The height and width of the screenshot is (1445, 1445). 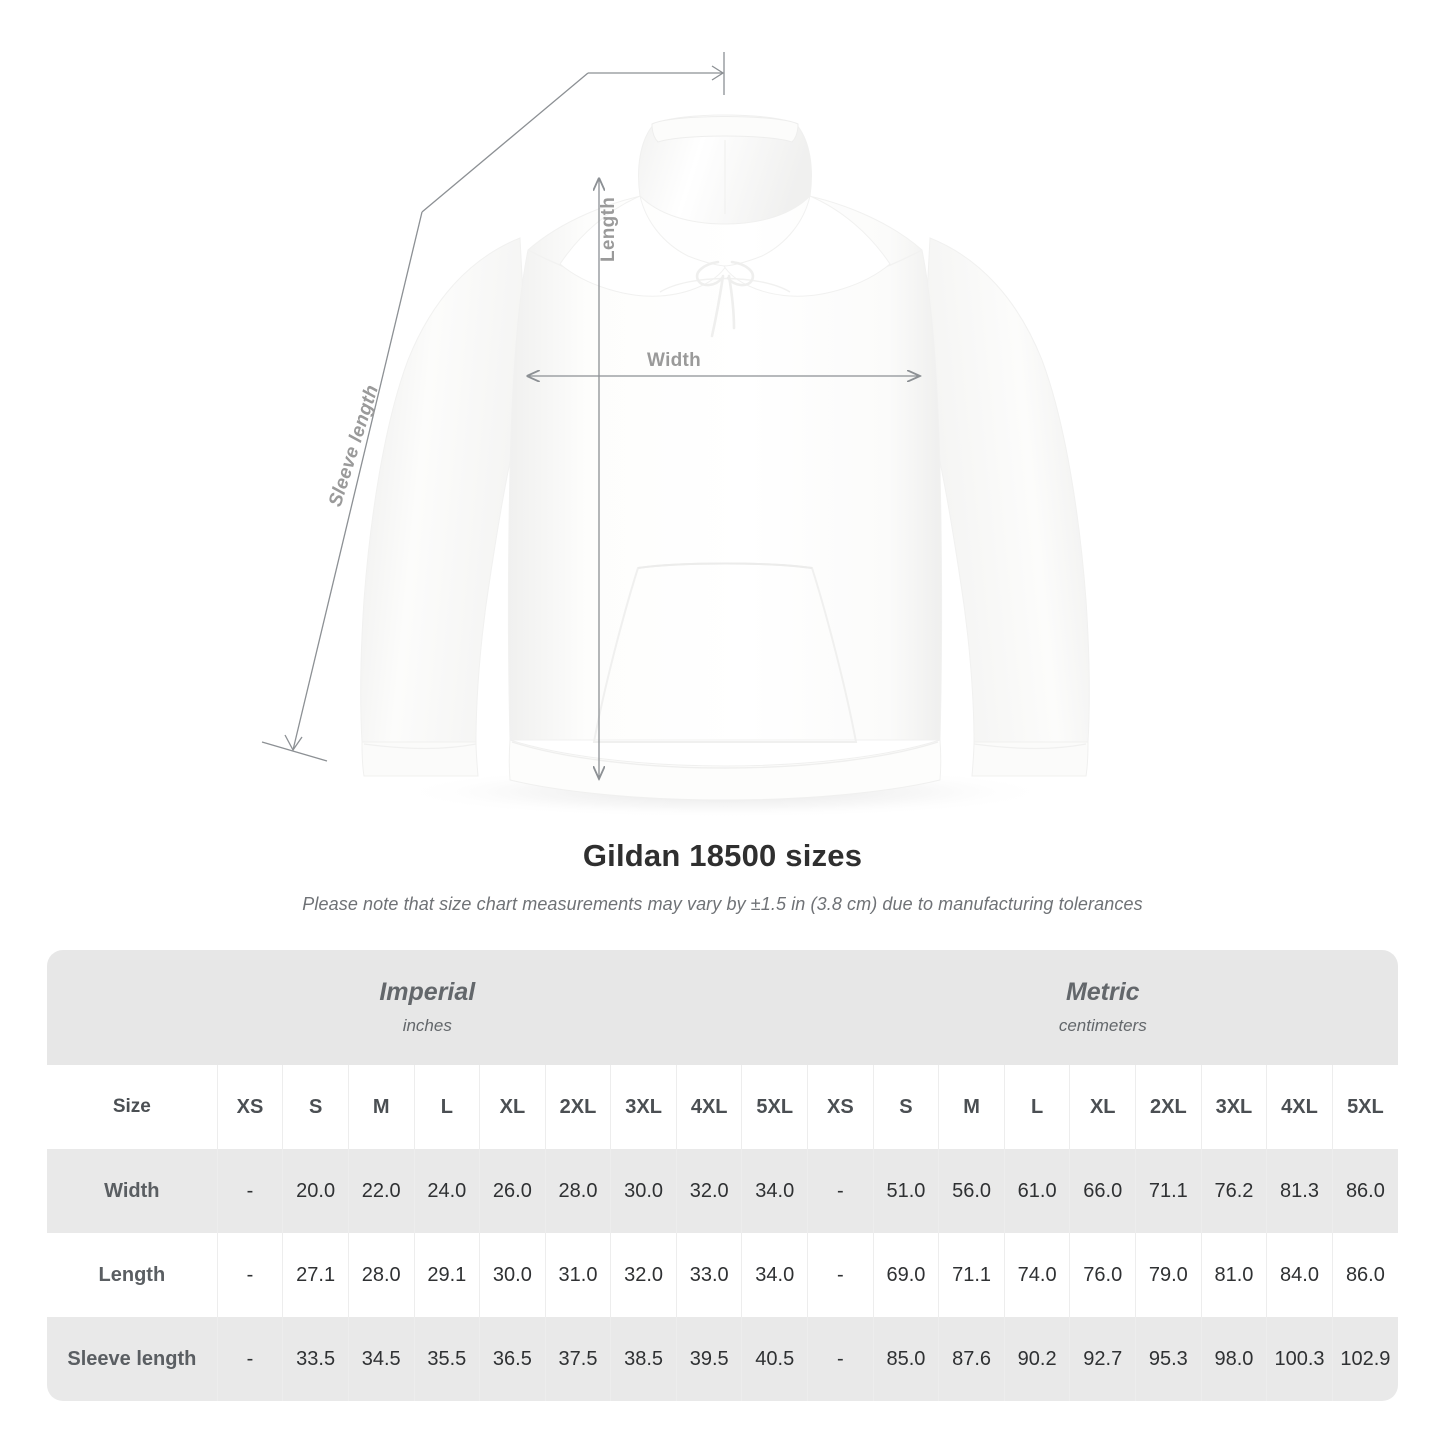 What do you see at coordinates (446, 1359) in the screenshot?
I see `cell-sleeve-length-imperial-l: 35.5` at bounding box center [446, 1359].